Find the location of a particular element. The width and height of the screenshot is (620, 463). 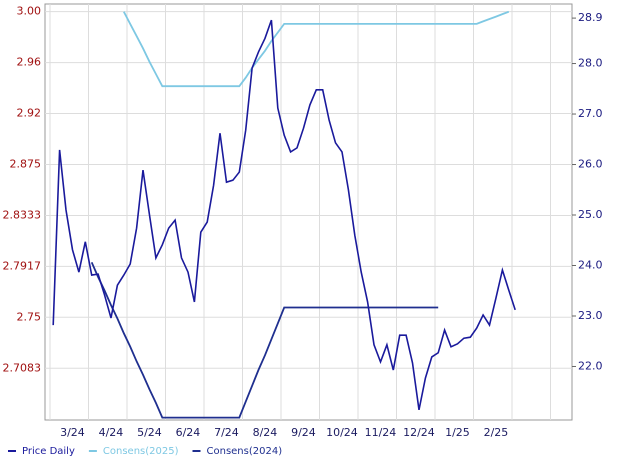

y-tick-label: 2.875 is located at coordinates (26, 163).